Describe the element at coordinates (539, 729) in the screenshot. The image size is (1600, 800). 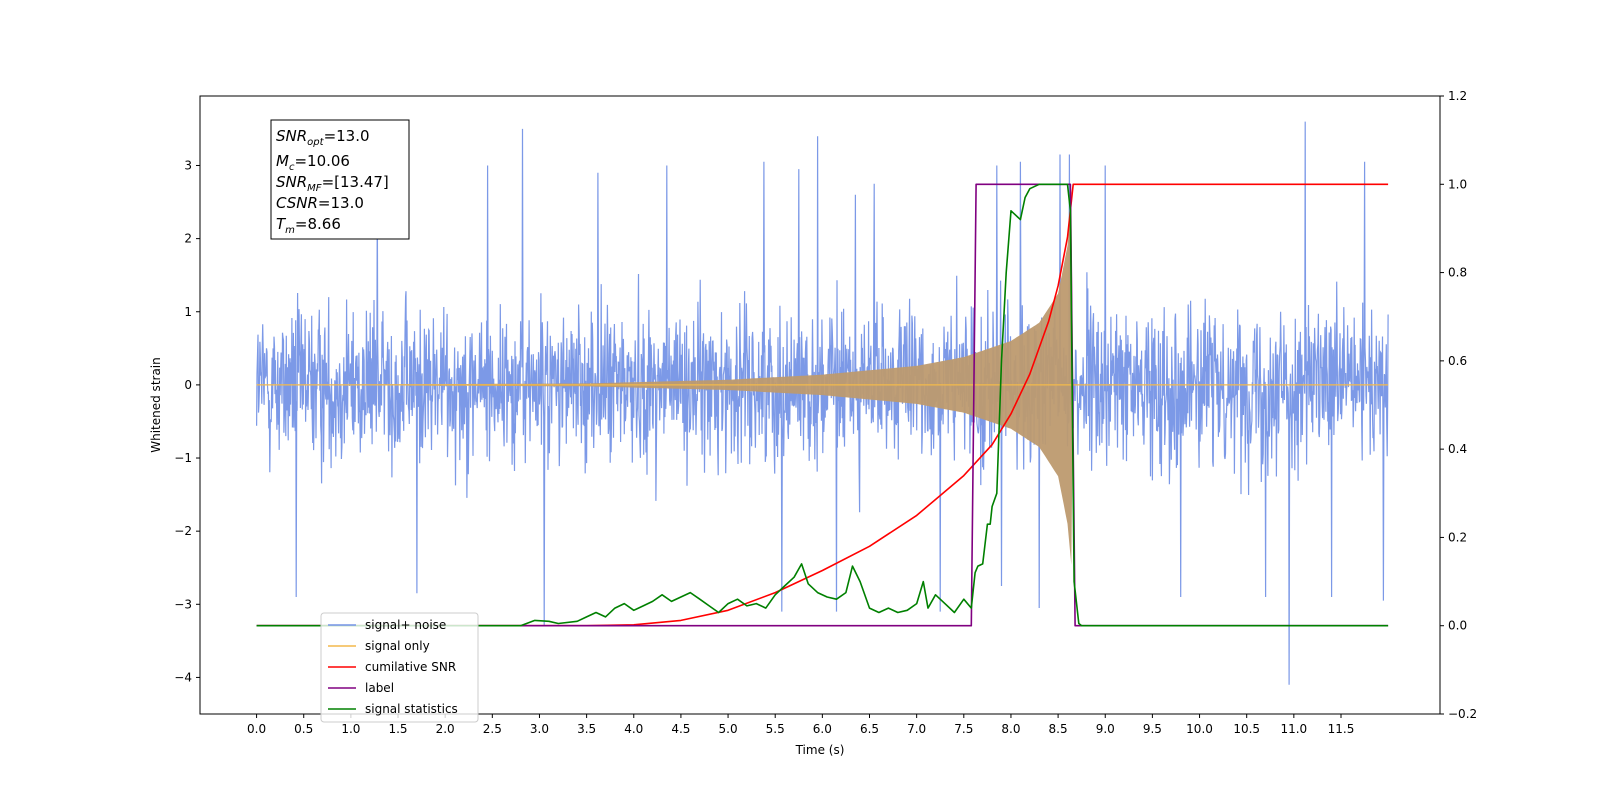
I see `x-tick-label: 3.0` at that location.